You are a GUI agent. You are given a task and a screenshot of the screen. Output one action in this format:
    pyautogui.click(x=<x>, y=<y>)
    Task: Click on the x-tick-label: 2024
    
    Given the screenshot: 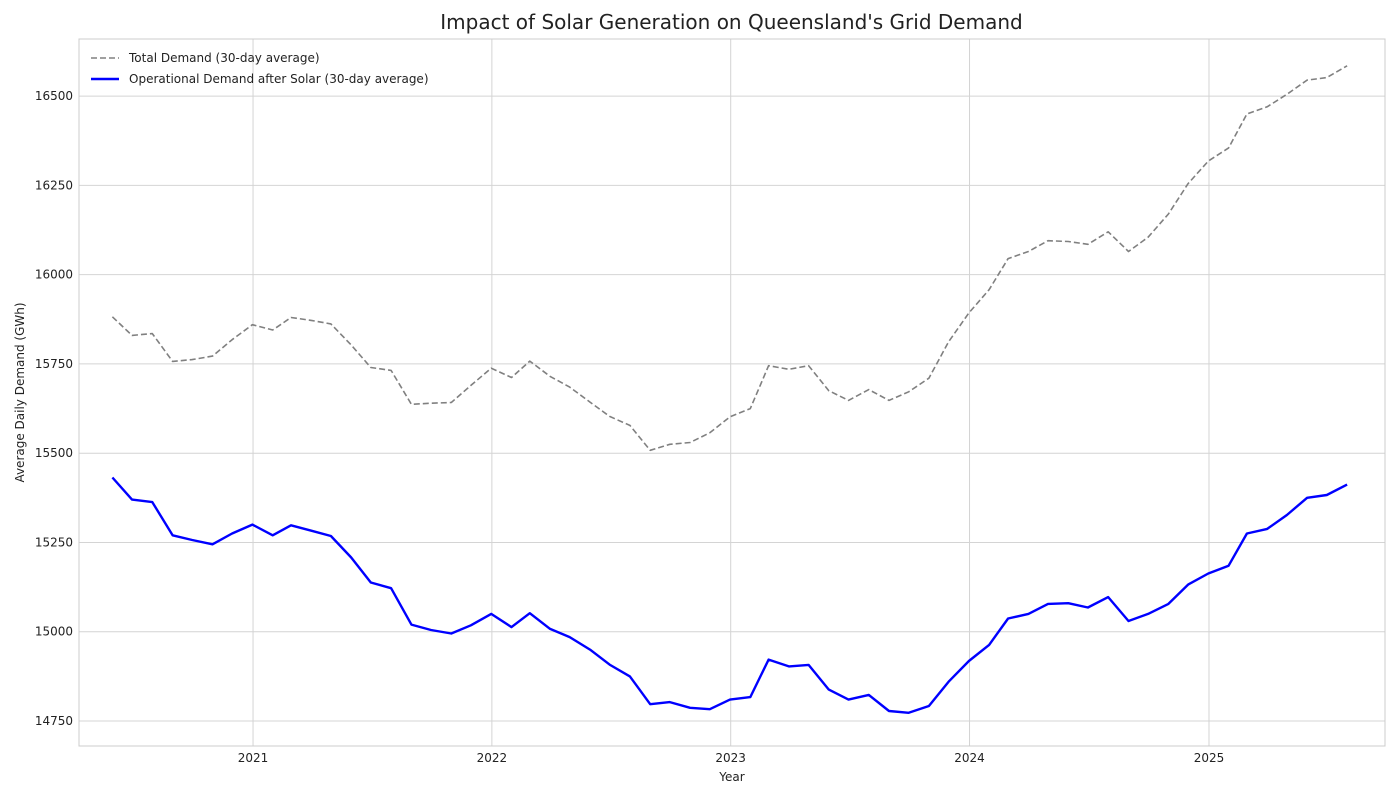 What is the action you would take?
    pyautogui.click(x=969, y=758)
    